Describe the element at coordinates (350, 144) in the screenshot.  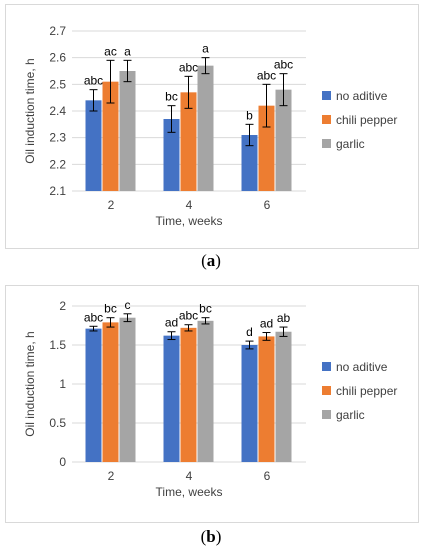
I see `chart-a-legend-label: garlic` at that location.